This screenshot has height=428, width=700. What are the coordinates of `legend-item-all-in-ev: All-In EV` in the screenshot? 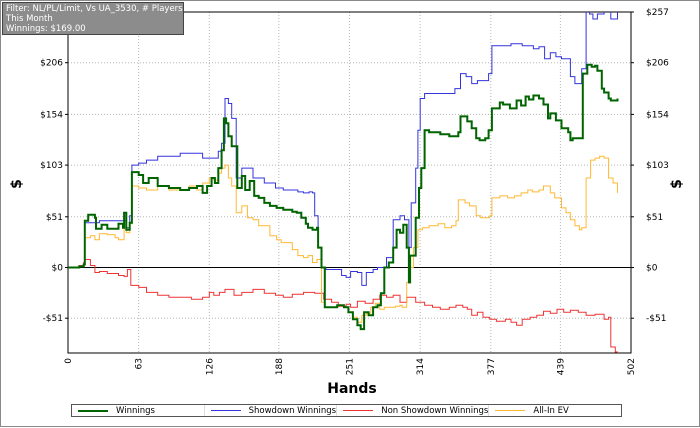 It's located at (555, 410).